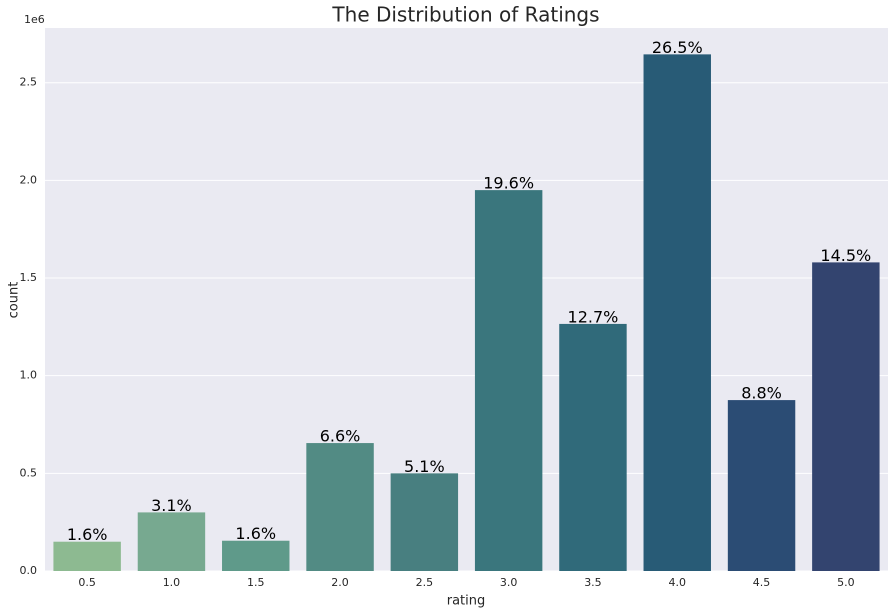 This screenshot has height=615, width=895. I want to click on bar-annotation: 26.5%, so click(677, 47).